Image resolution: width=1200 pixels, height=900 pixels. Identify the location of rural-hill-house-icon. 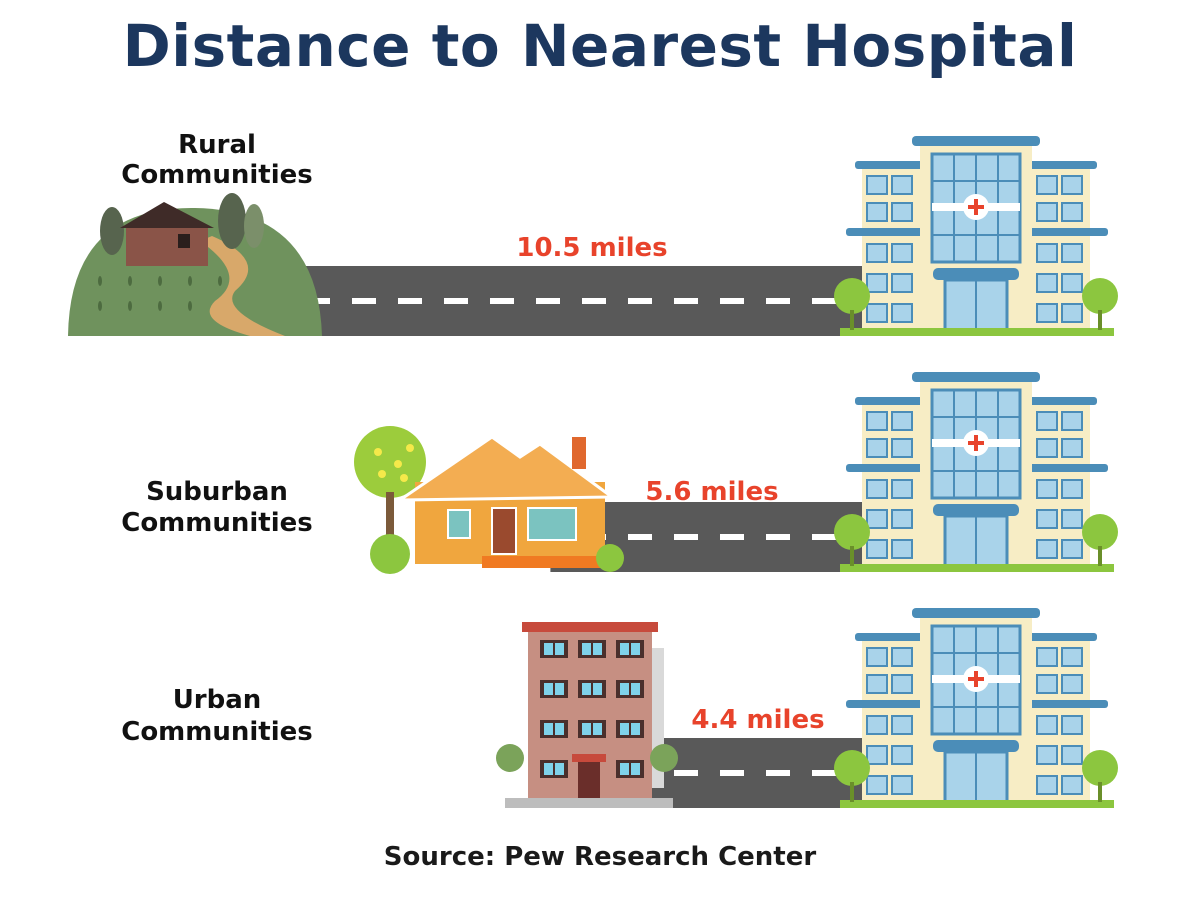
(195, 264).